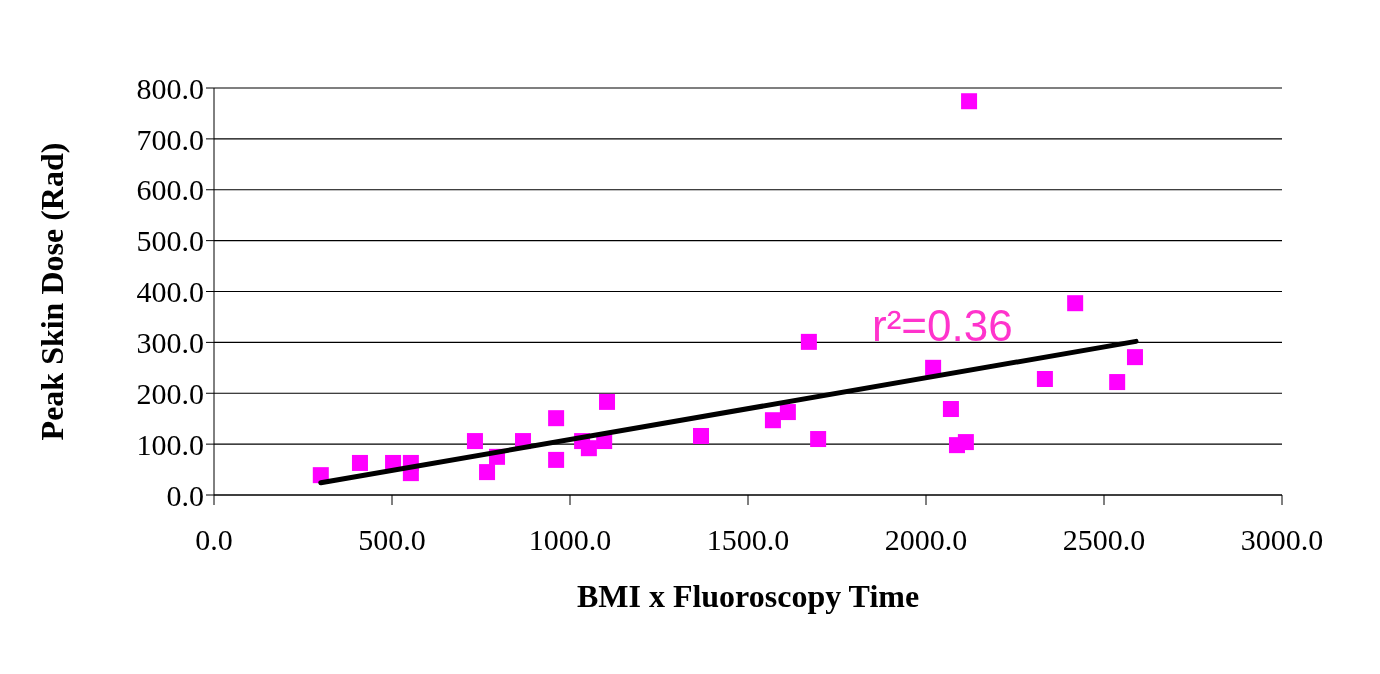 The height and width of the screenshot is (674, 1380). What do you see at coordinates (170, 88) in the screenshot?
I see `y-tick-label: 800.0` at bounding box center [170, 88].